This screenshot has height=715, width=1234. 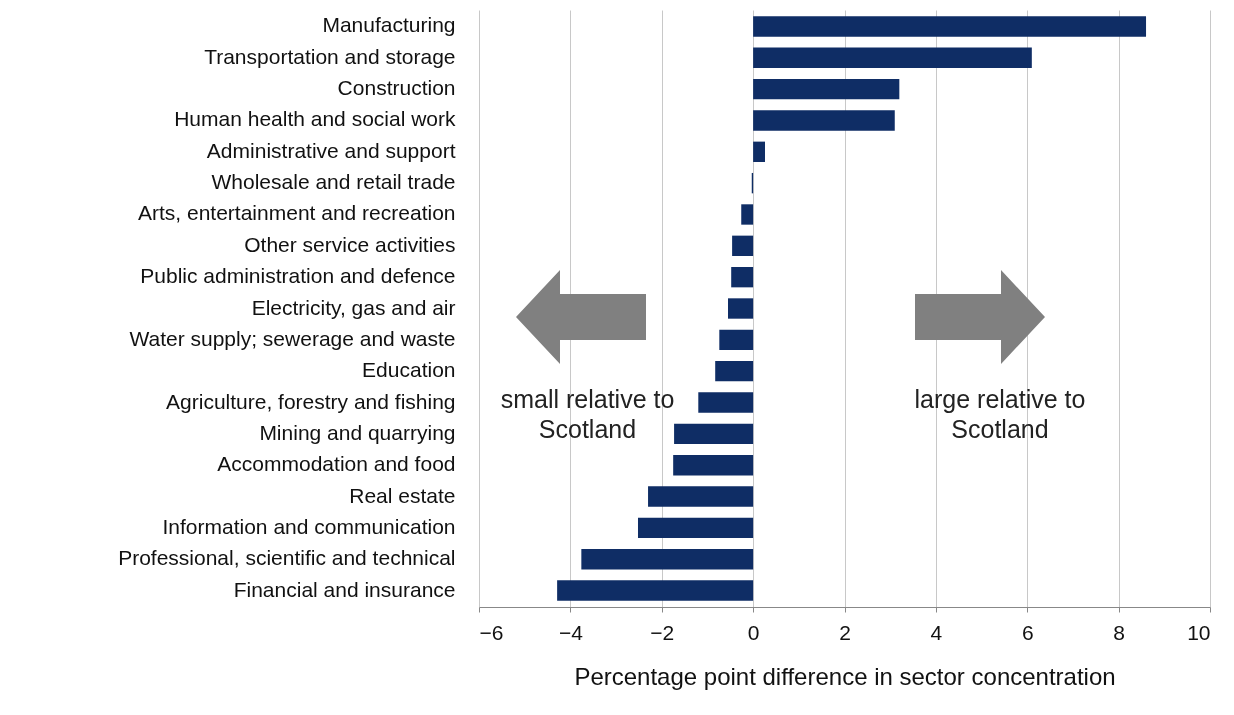 I want to click on x-tick-label: 8, so click(x=1119, y=632).